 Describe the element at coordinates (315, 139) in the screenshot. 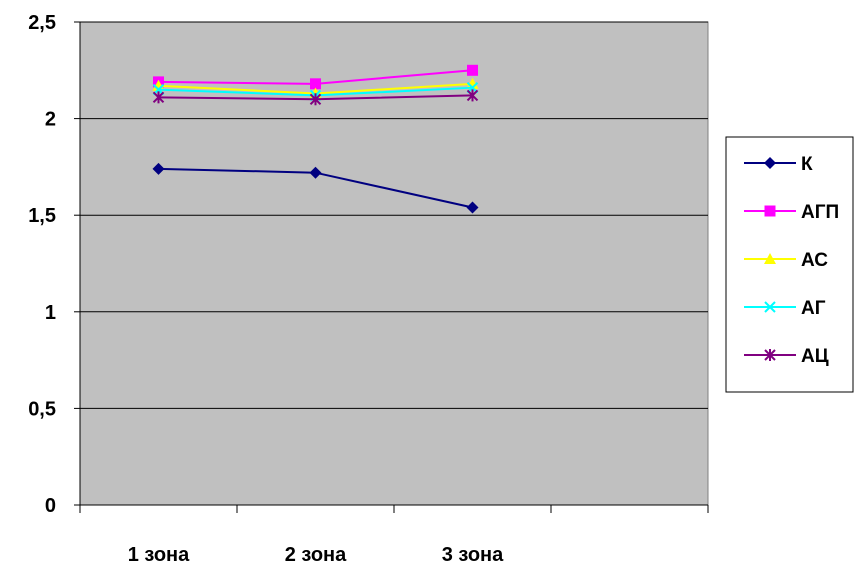

I see `series-group` at that location.